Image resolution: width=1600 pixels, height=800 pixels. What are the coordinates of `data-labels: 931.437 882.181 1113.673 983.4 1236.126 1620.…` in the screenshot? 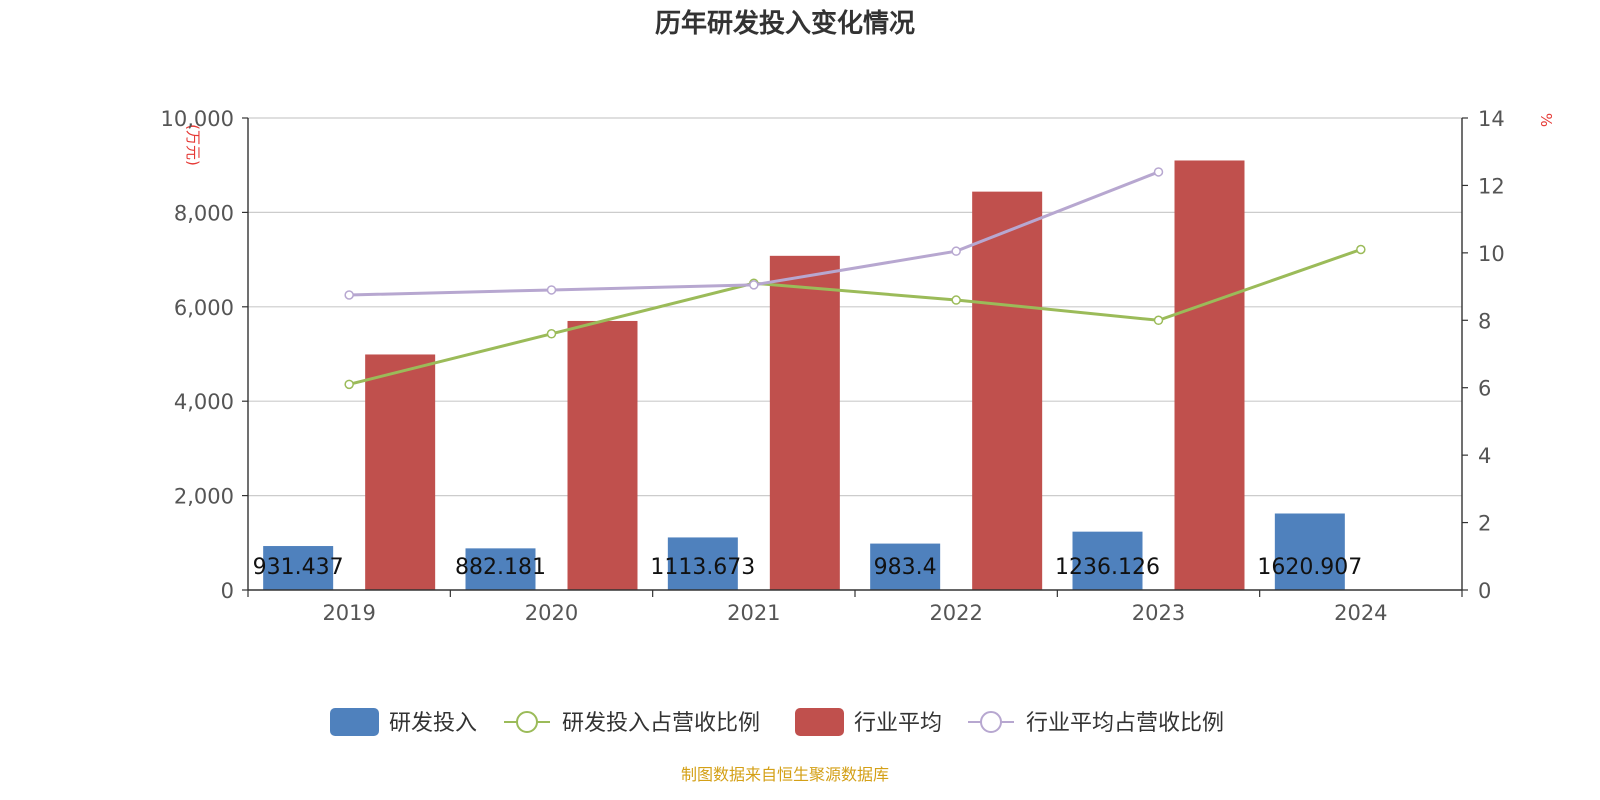 It's located at (808, 567).